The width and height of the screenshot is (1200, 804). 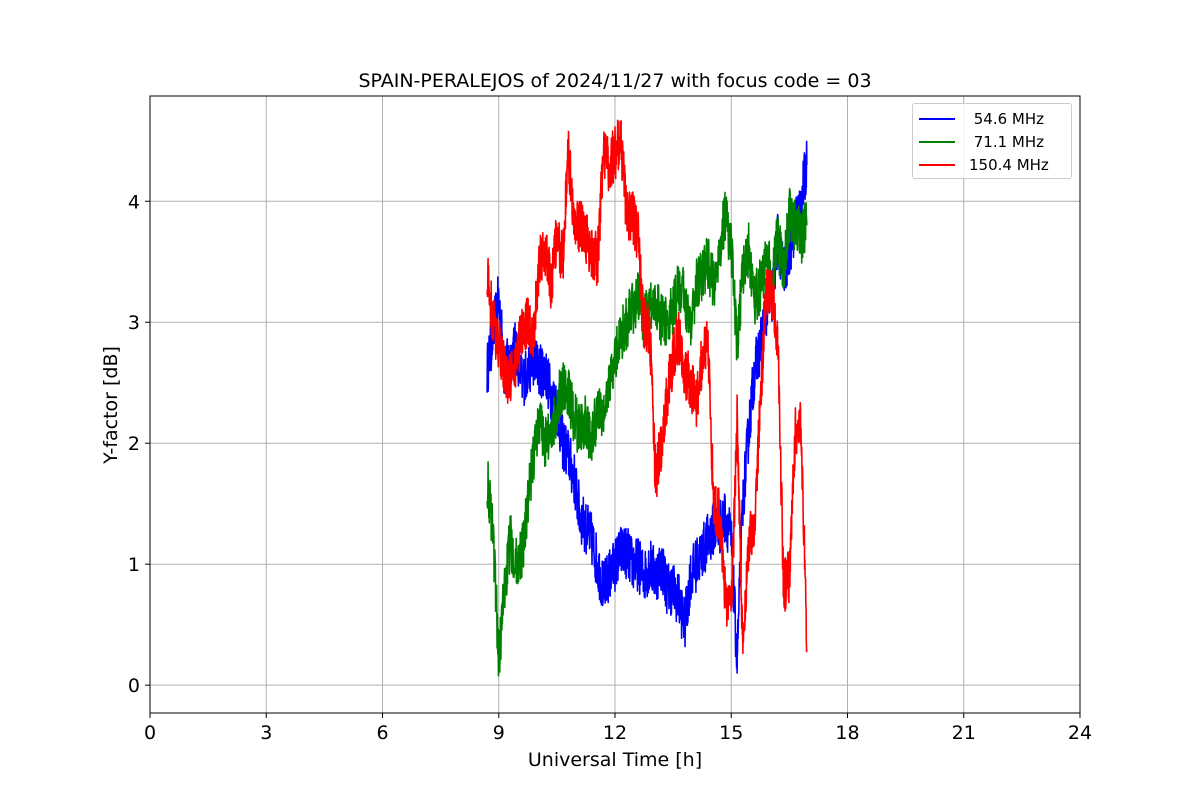 What do you see at coordinates (847, 733) in the screenshot?
I see `x-tick-label: 18` at bounding box center [847, 733].